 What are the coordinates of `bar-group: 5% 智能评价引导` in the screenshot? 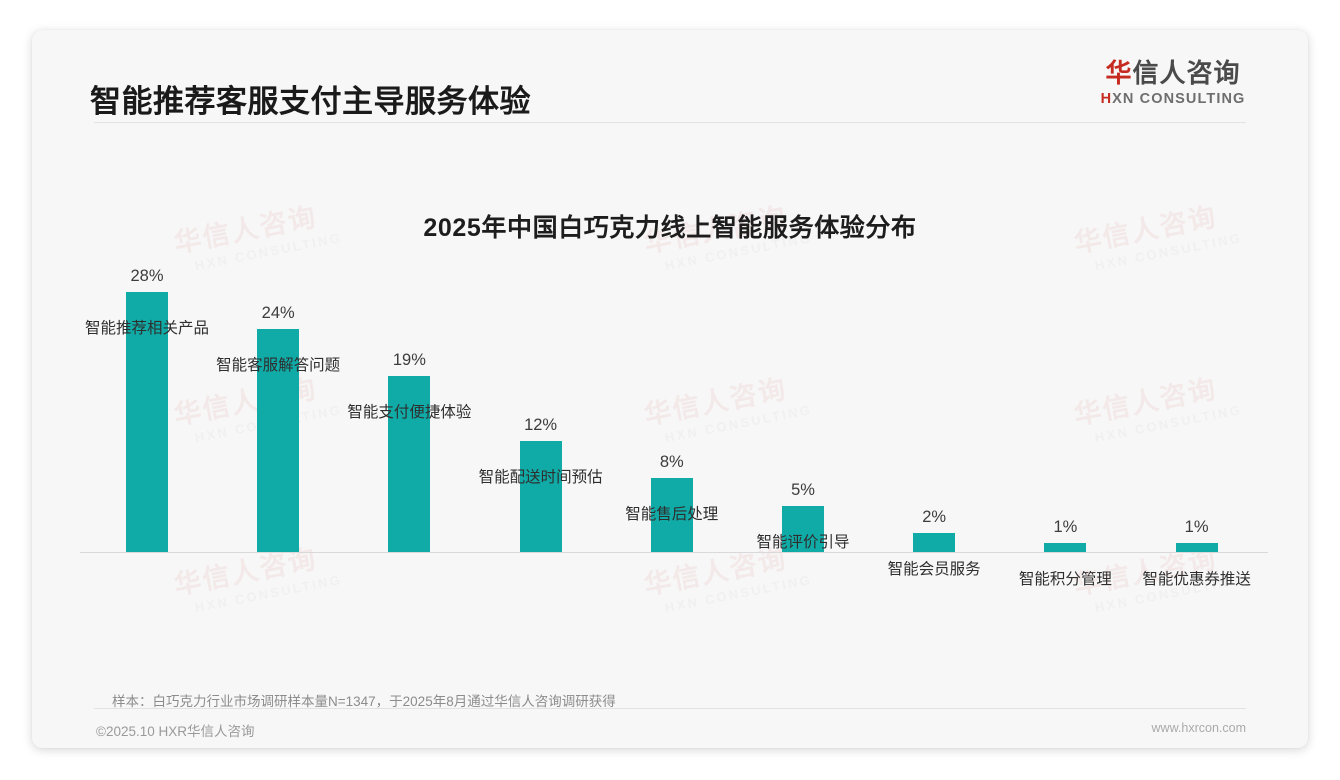 It's located at (803, 516).